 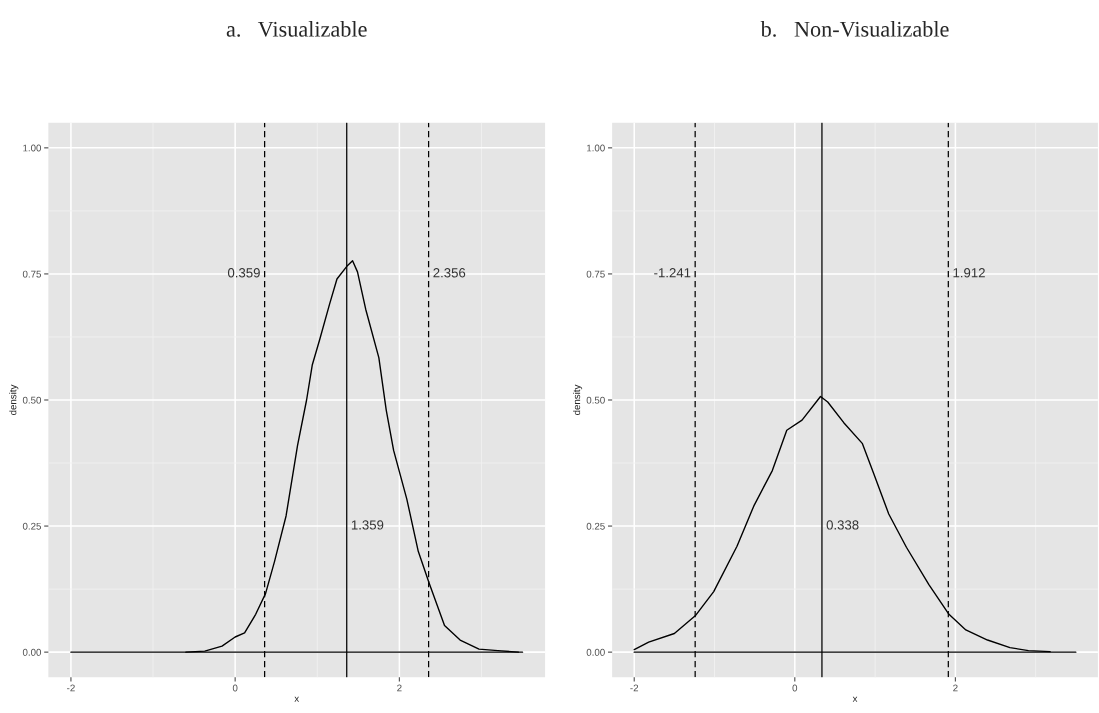 What do you see at coordinates (842, 525) in the screenshot?
I see `ref-line-label: 0.338` at bounding box center [842, 525].